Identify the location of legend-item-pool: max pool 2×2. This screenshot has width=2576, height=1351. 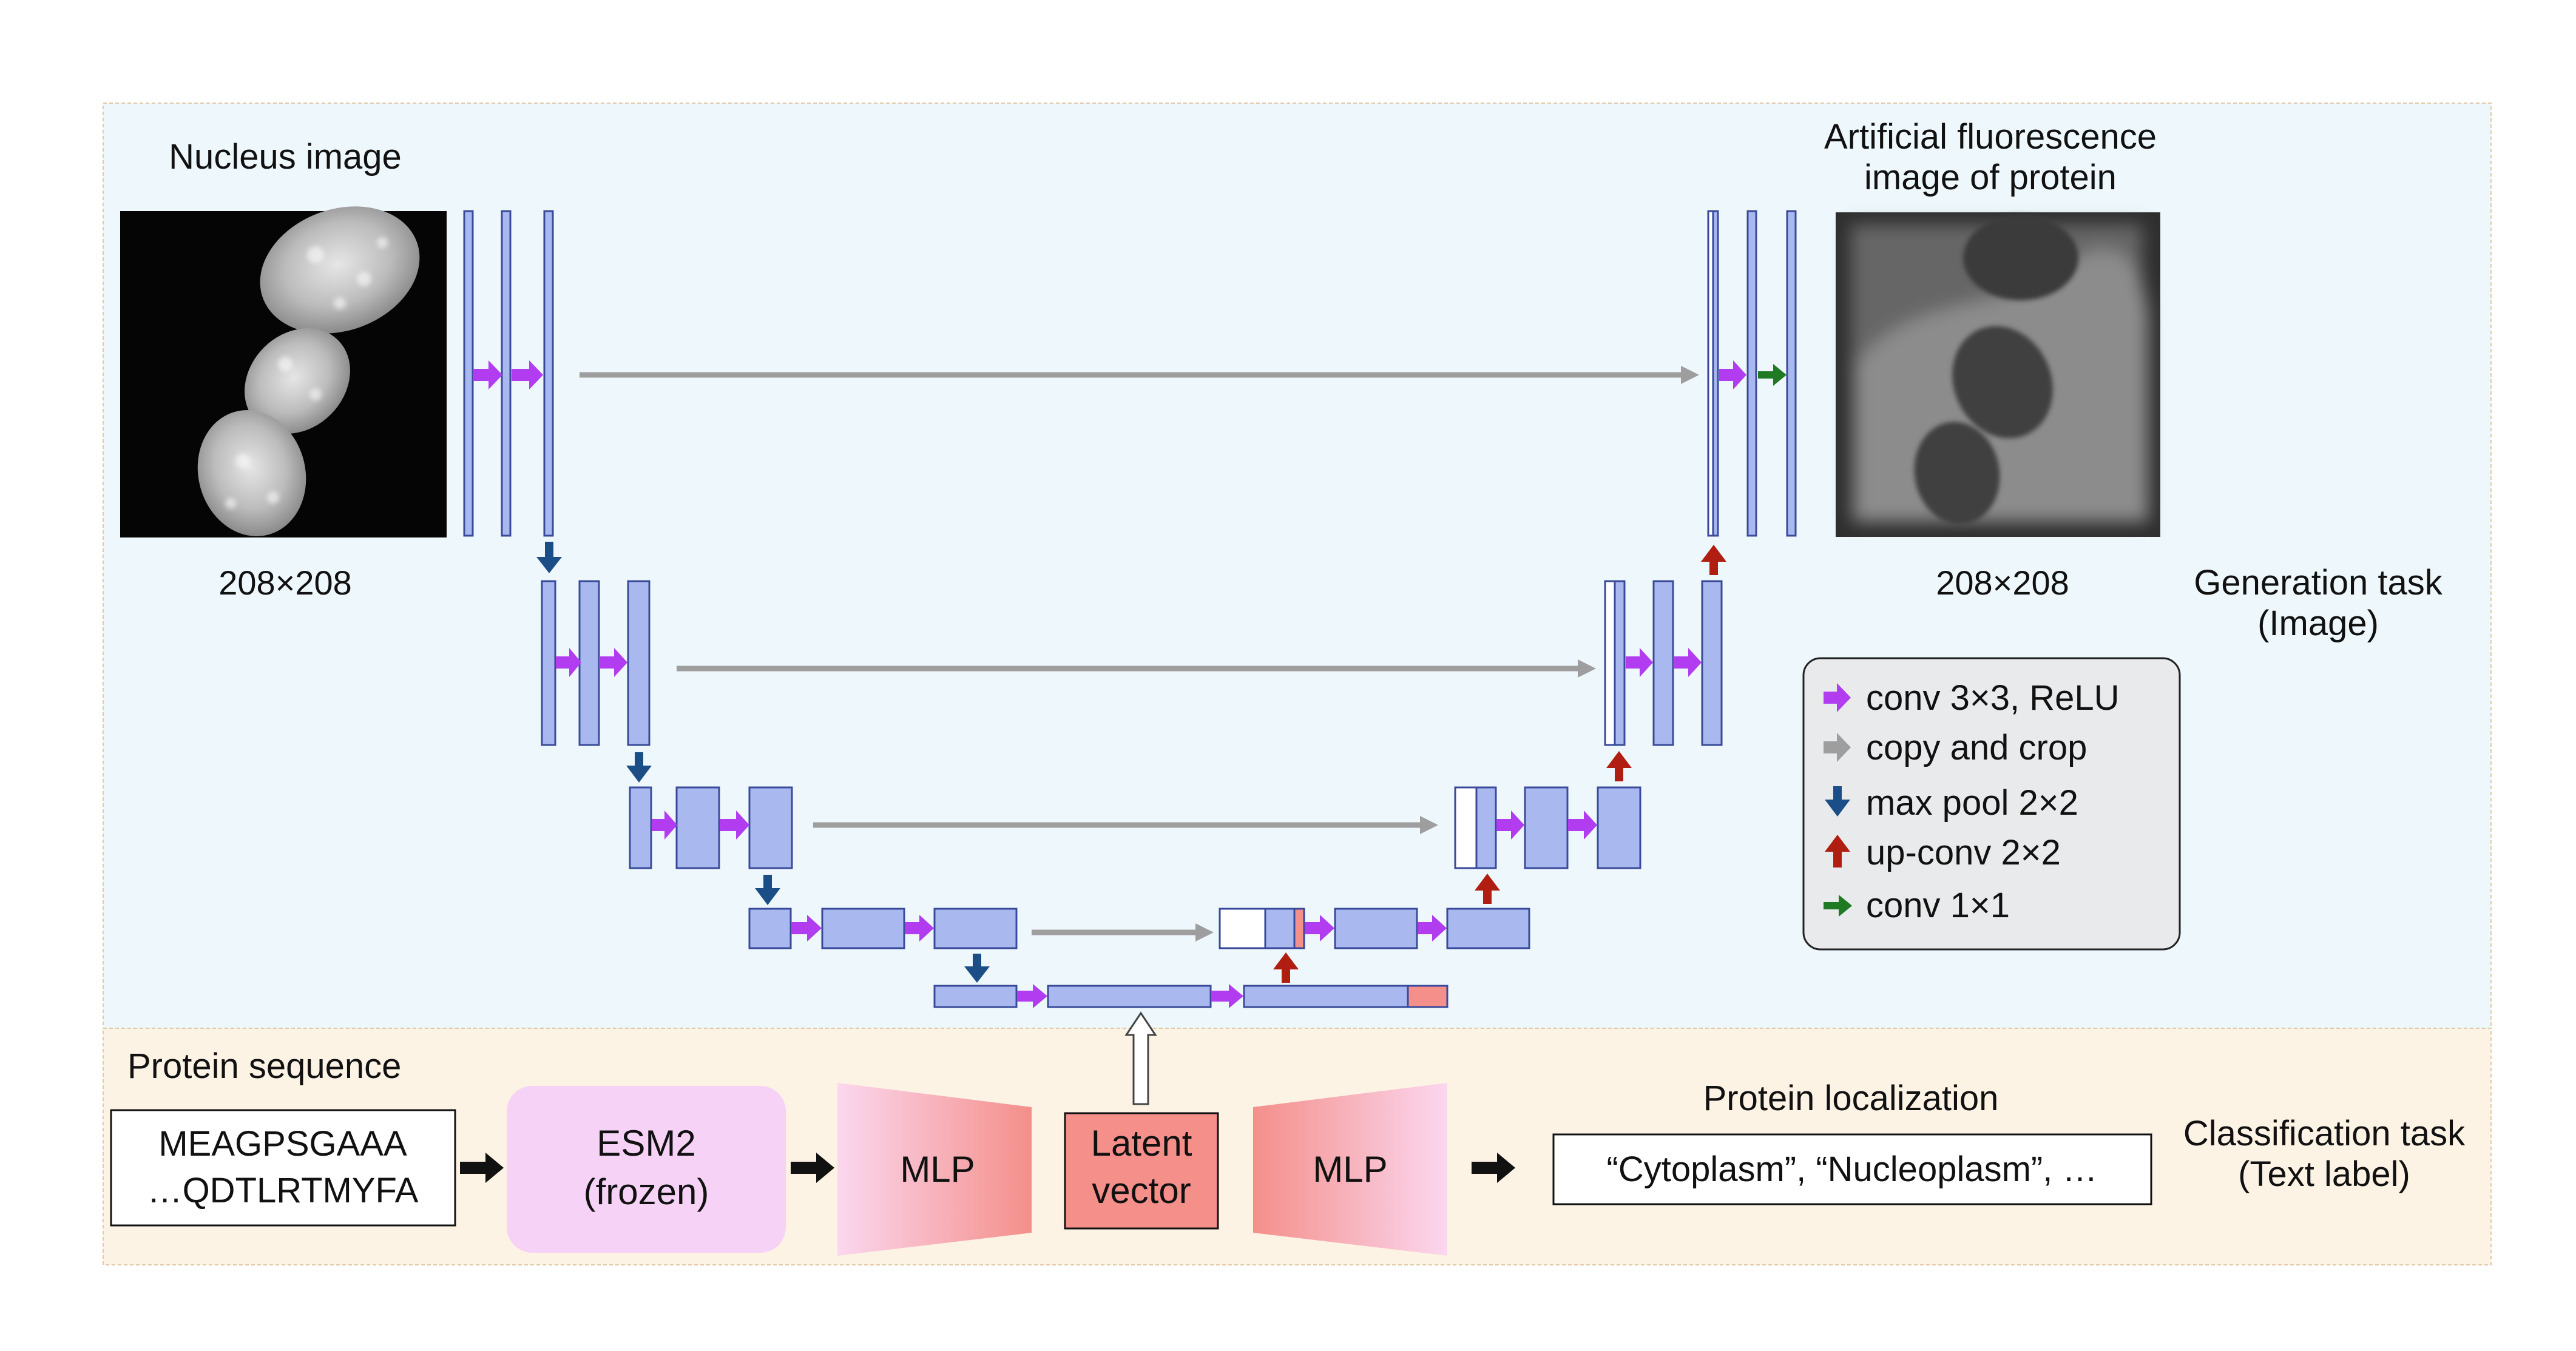
(1972, 803).